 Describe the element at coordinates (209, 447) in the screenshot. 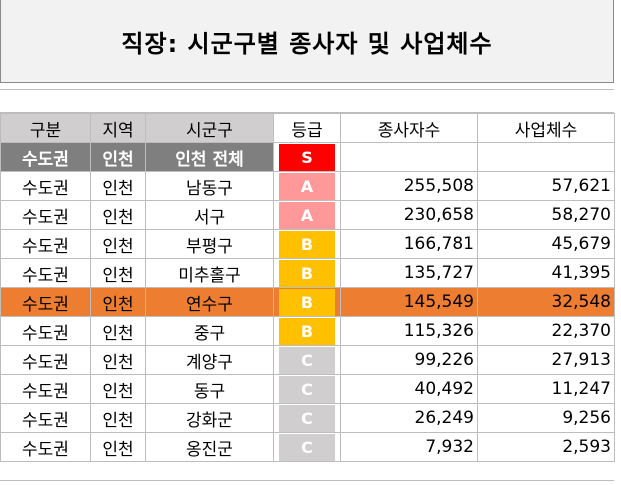

I see `cell-district: 옹진군` at that location.